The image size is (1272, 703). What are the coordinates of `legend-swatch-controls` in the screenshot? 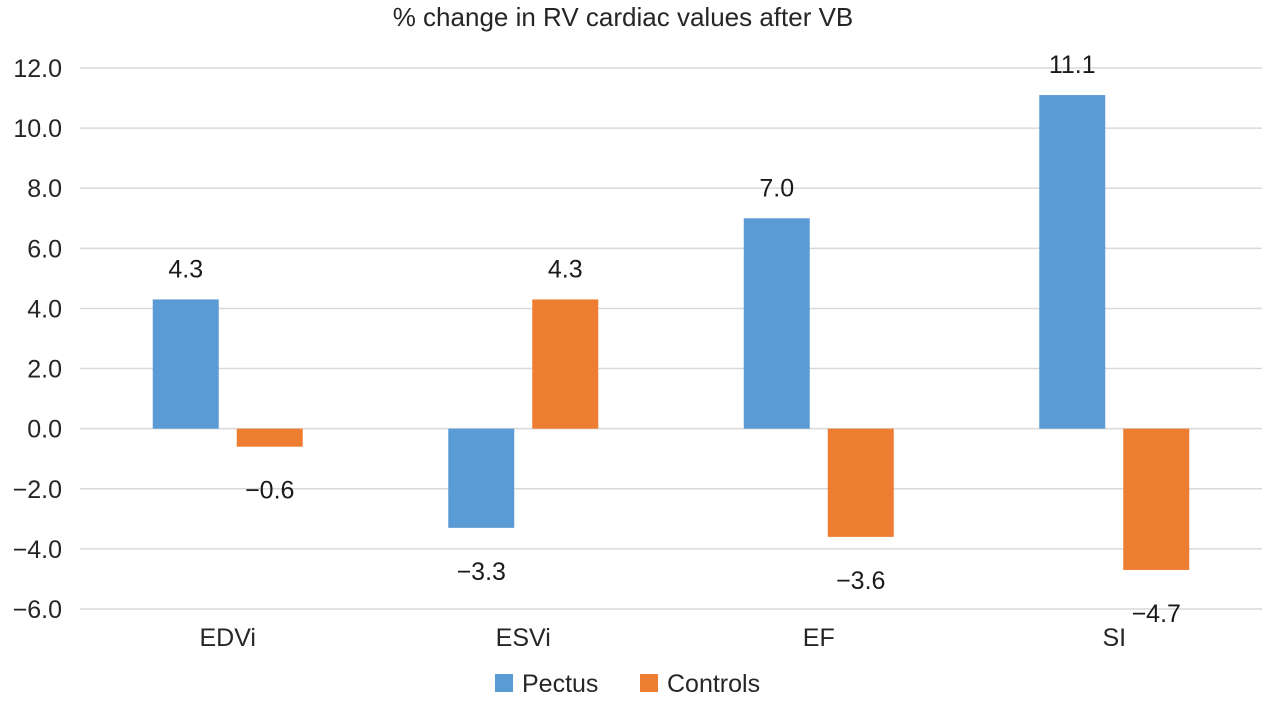 It's located at (649, 683).